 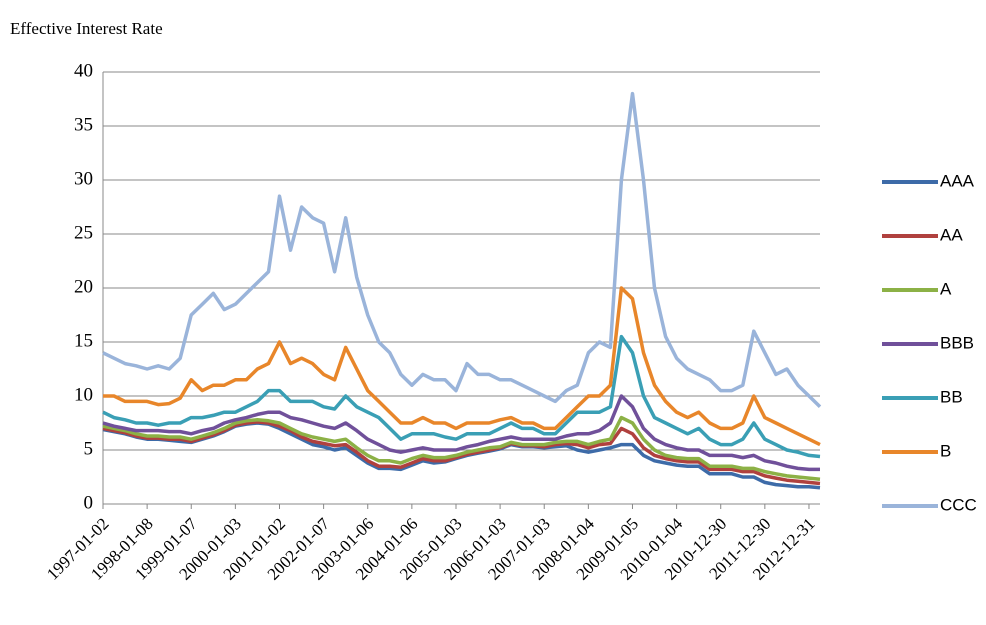 What do you see at coordinates (83, 286) in the screenshot?
I see `y-tick-label: 20` at bounding box center [83, 286].